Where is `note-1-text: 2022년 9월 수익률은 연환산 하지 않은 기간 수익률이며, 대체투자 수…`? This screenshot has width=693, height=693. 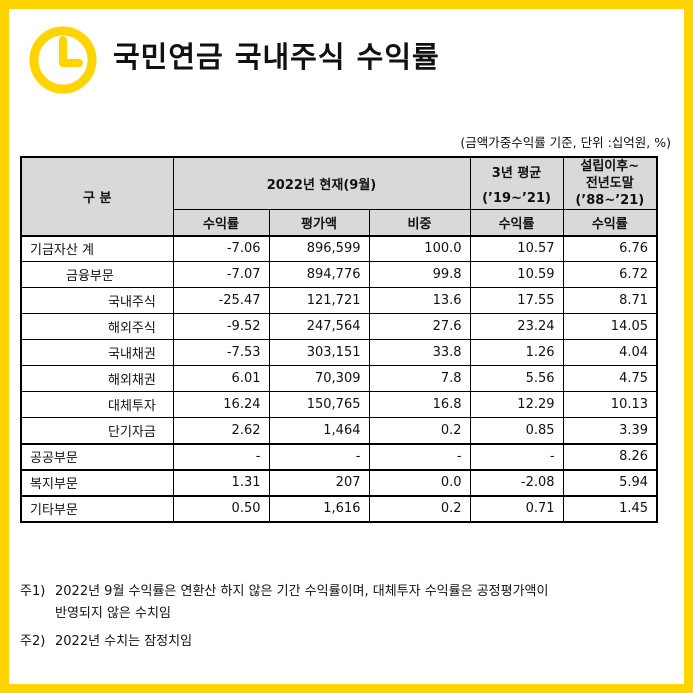
note-1-text: 2022년 9월 수익률은 연환산 하지 않은 기간 수익률이며, 대체투자 수… is located at coordinates (302, 591).